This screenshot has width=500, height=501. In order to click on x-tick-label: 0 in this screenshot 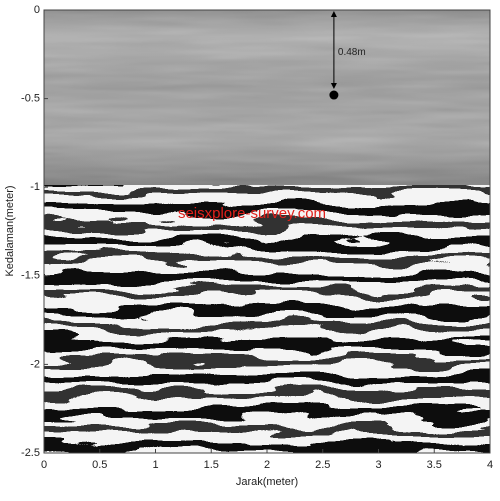, I will do `click(44, 465)`.